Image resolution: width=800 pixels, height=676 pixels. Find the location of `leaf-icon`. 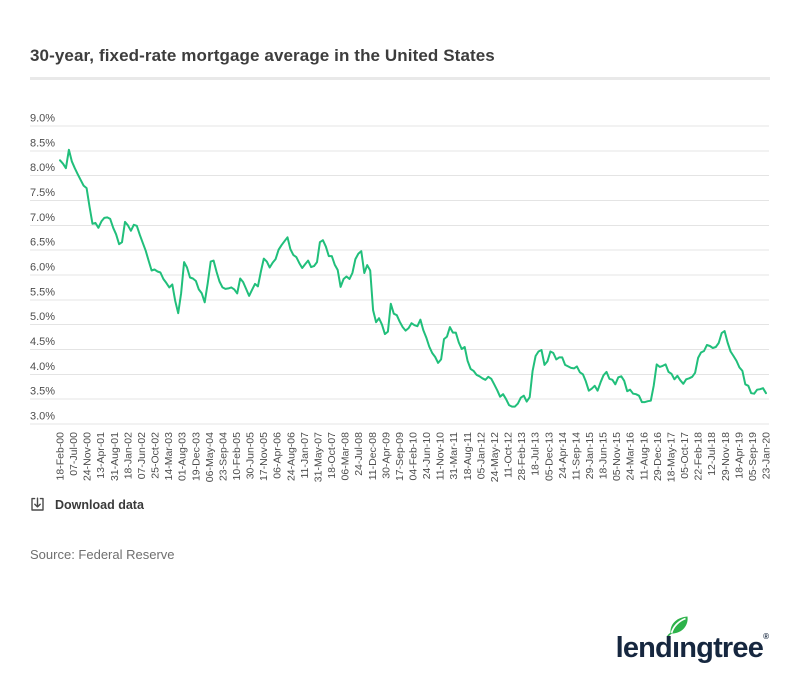

leaf-icon is located at coordinates (678, 625).